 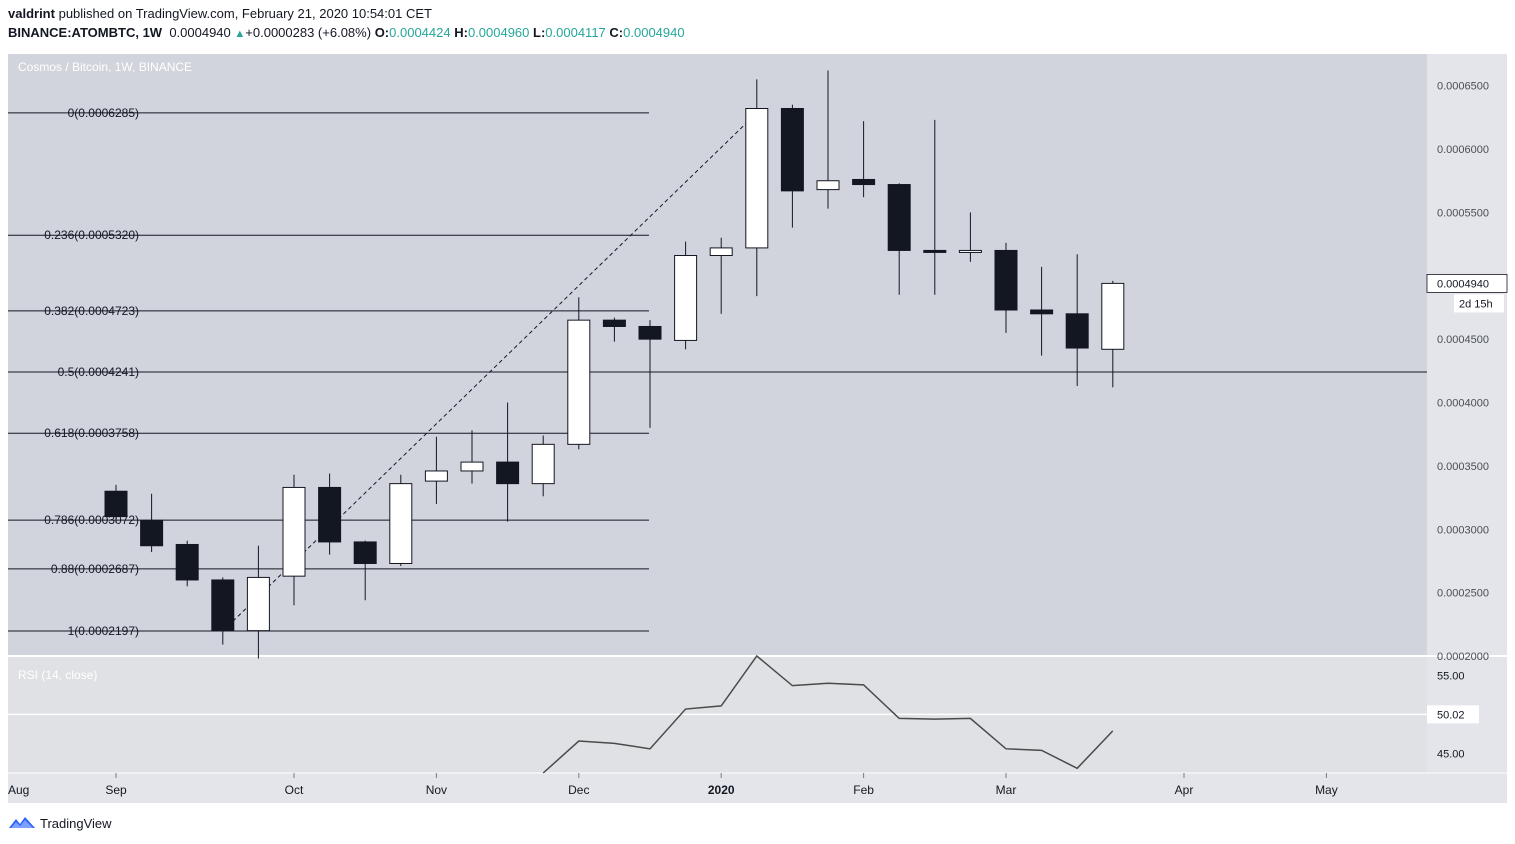 I want to click on open-label: O:, so click(x=382, y=32).